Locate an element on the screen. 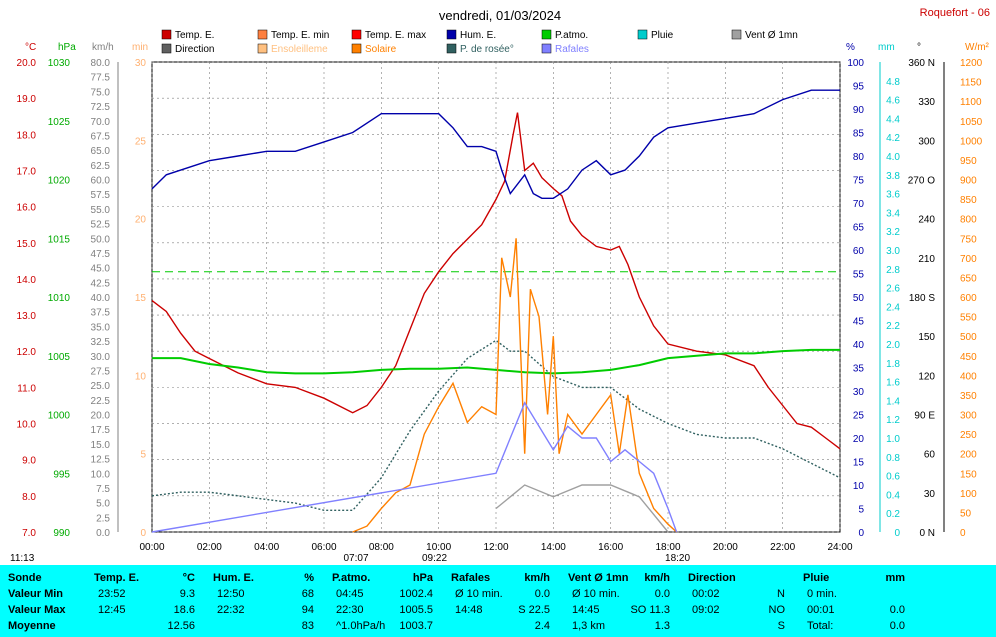 The image size is (996, 637). tick-hum: 0 is located at coordinates (861, 533).